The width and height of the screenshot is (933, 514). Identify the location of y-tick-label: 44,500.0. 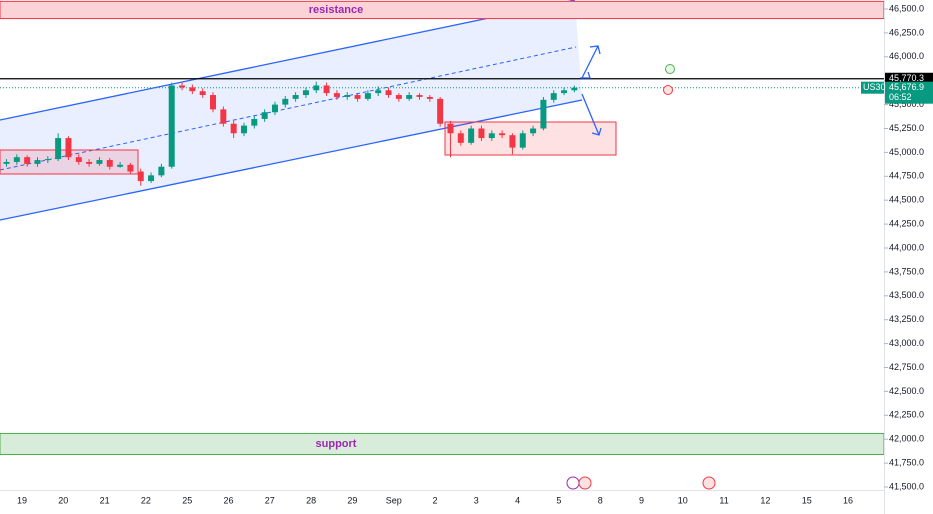
(906, 200).